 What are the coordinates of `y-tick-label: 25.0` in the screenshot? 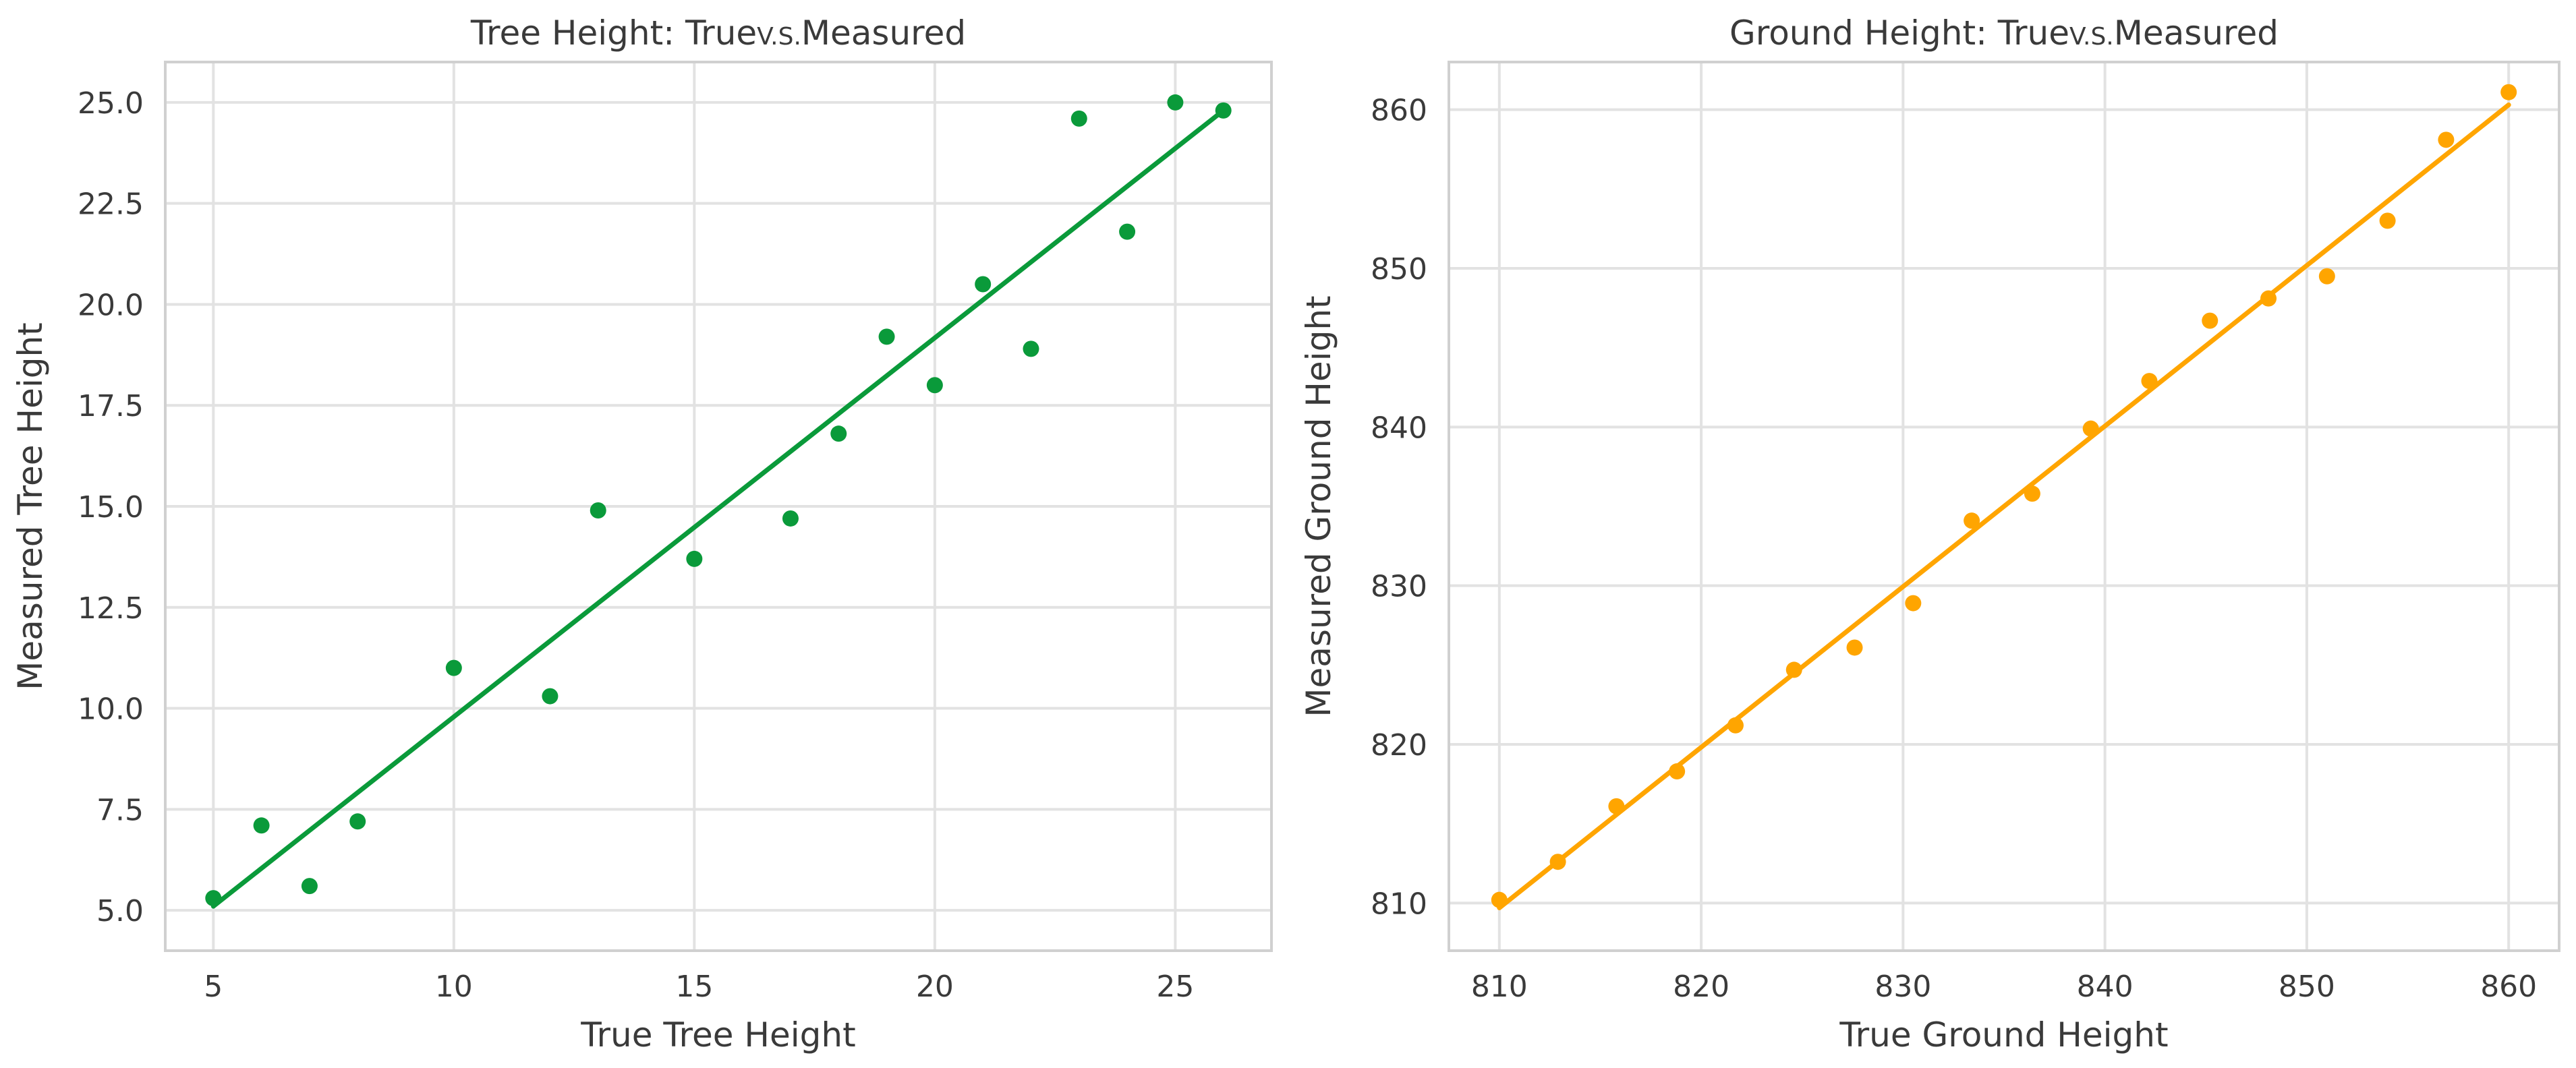 It's located at (111, 103).